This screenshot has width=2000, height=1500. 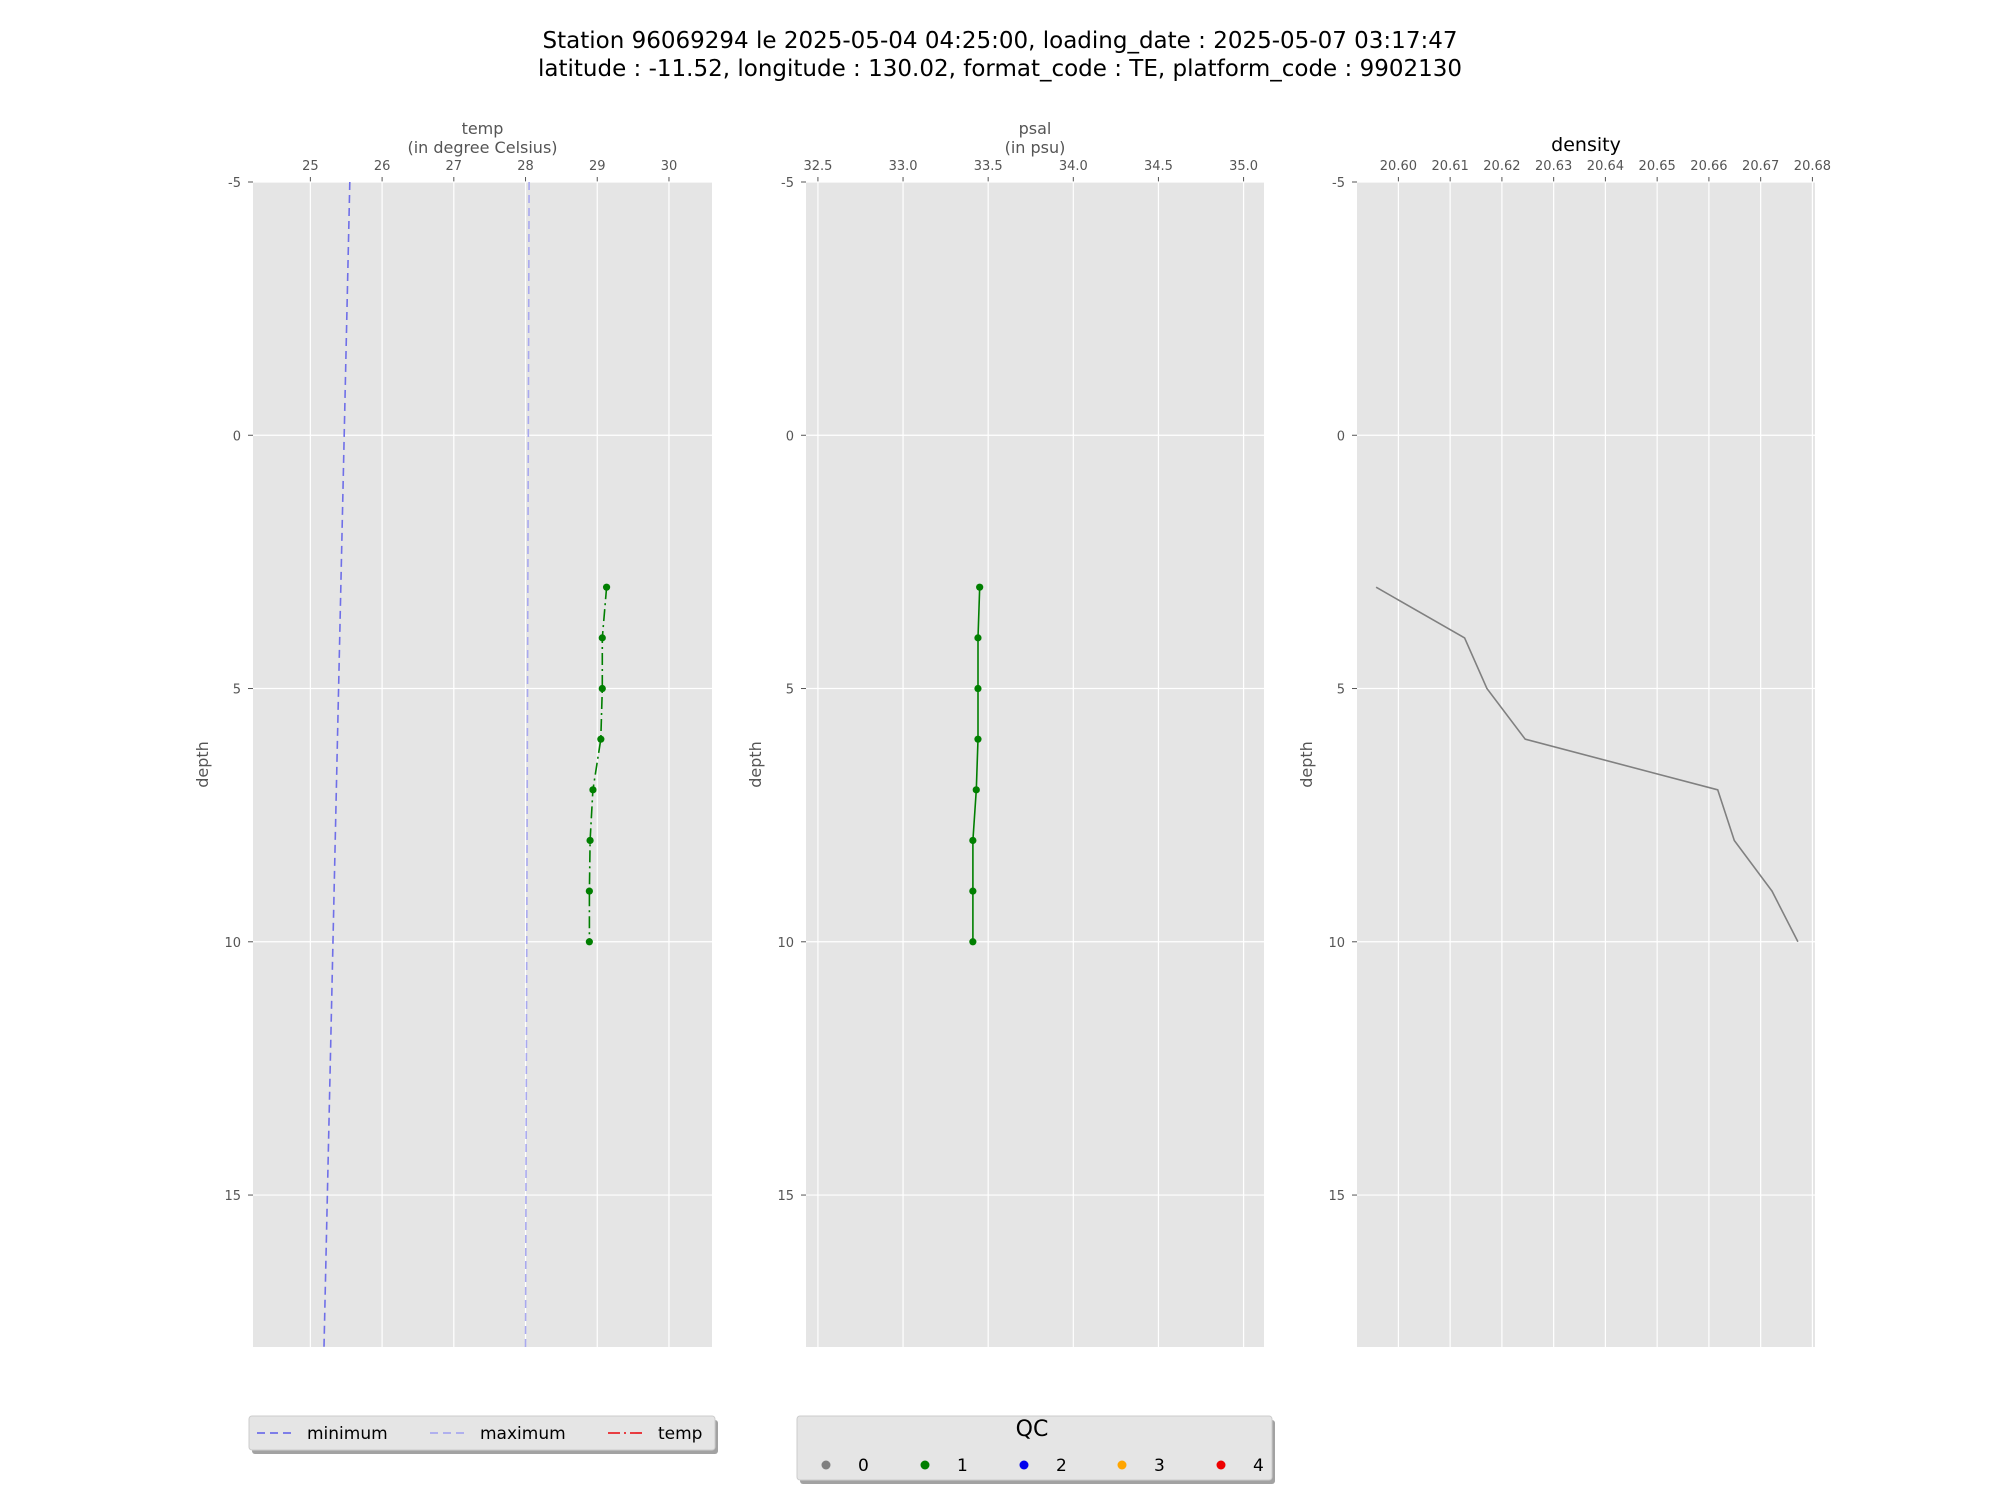 What do you see at coordinates (1341, 690) in the screenshot?
I see `density-y-tick-label: 5` at bounding box center [1341, 690].